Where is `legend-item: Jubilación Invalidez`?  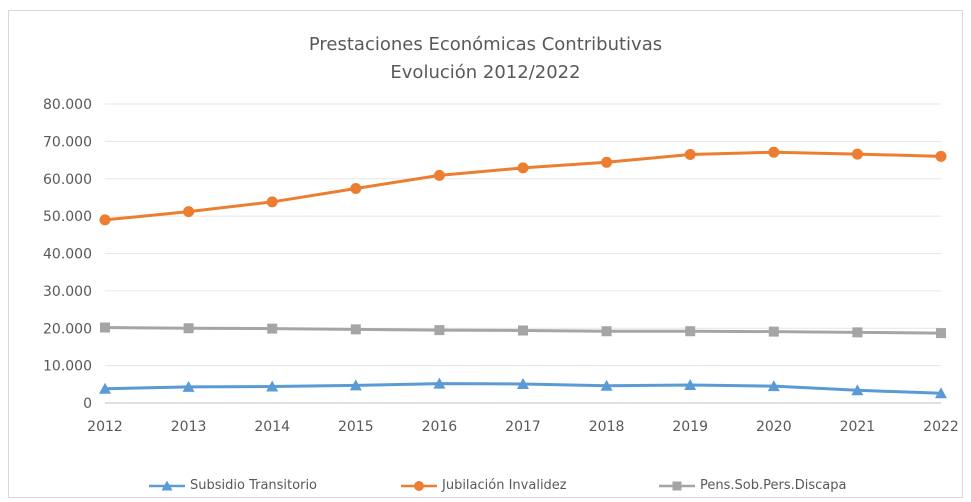
legend-item: Jubilación Invalidez is located at coordinates (483, 485).